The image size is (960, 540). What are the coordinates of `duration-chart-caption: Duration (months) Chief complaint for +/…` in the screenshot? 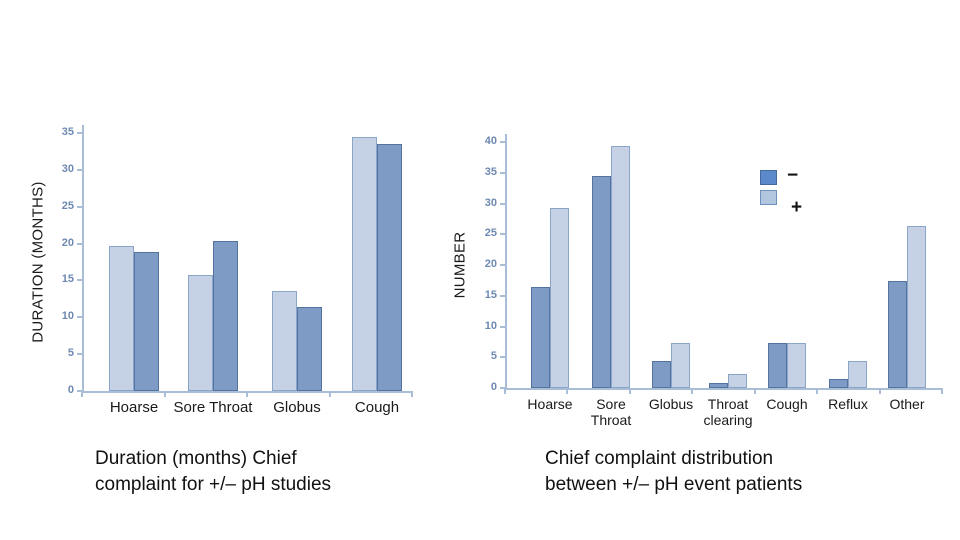 It's located at (213, 472).